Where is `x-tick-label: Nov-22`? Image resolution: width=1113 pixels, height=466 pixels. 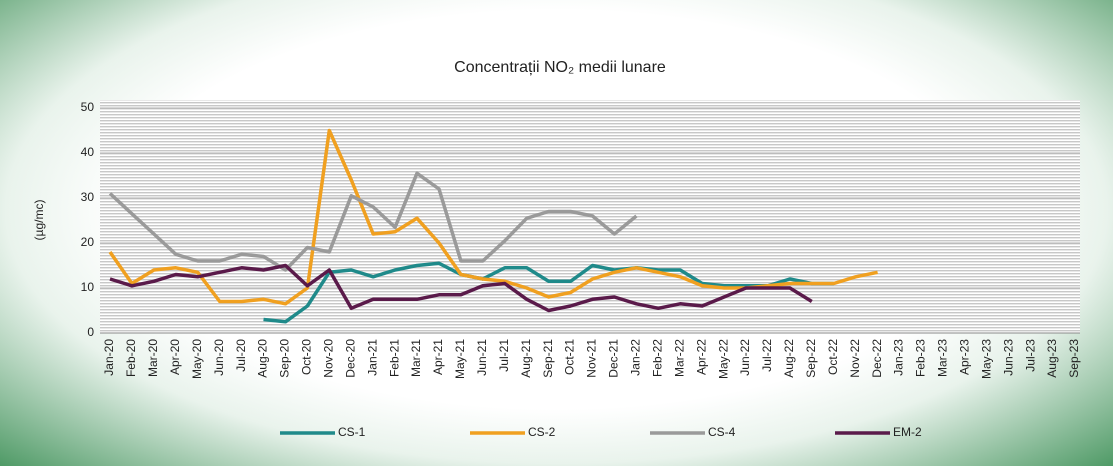 x-tick-label: Nov-22 is located at coordinates (855, 358).